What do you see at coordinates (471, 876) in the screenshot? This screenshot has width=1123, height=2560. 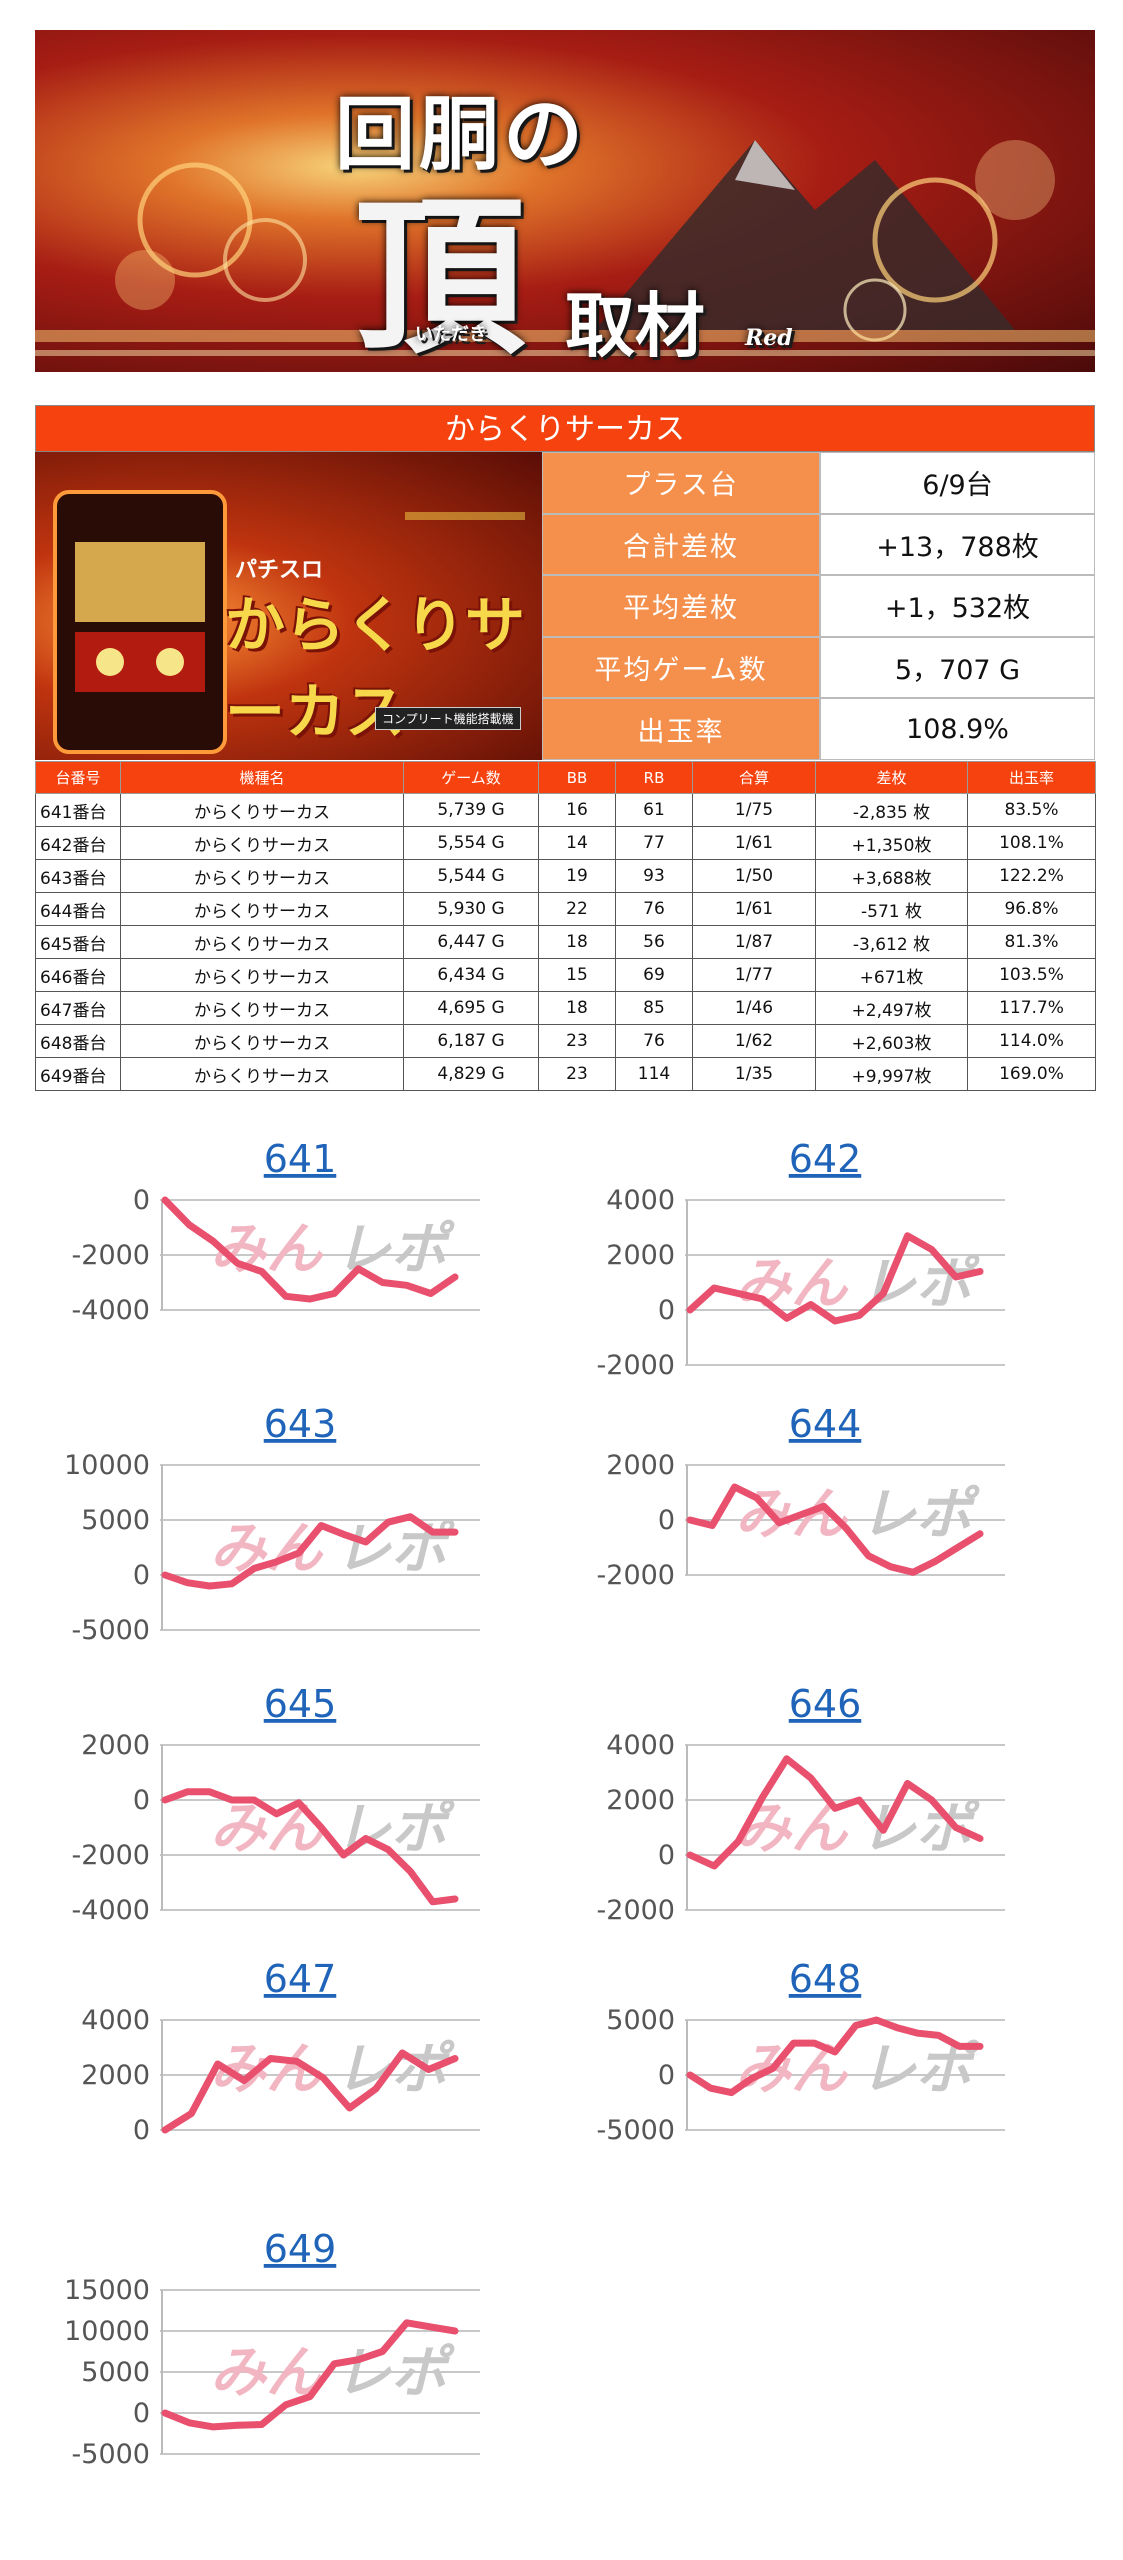 I see `game-count: 5,544 G` at bounding box center [471, 876].